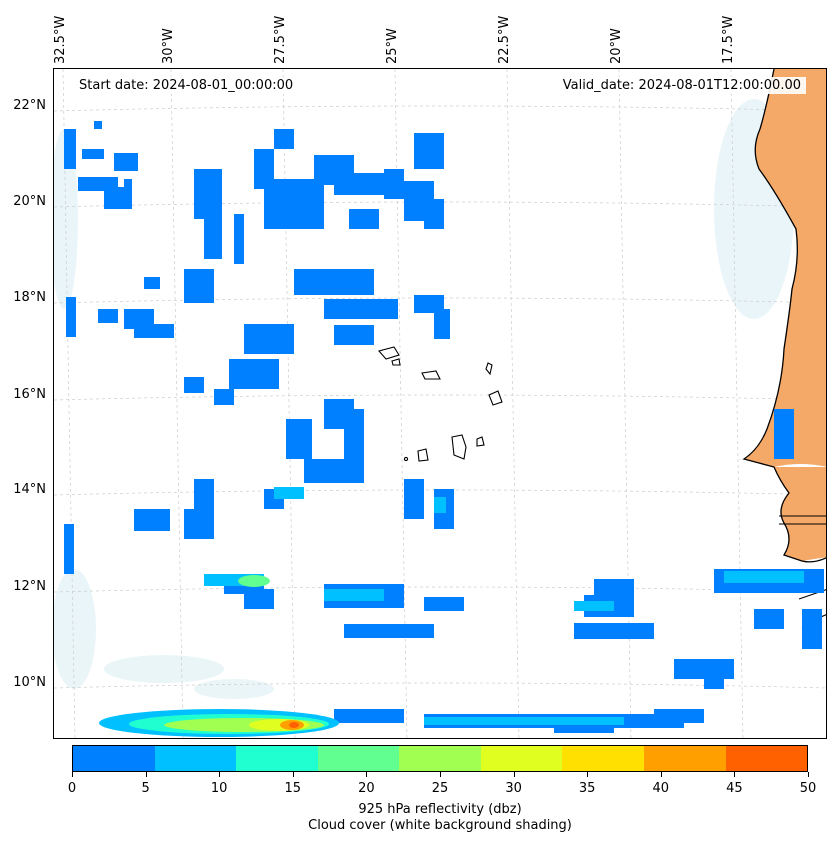 The width and height of the screenshot is (837, 843). I want to click on latitude-label: 10°N, so click(29, 682).